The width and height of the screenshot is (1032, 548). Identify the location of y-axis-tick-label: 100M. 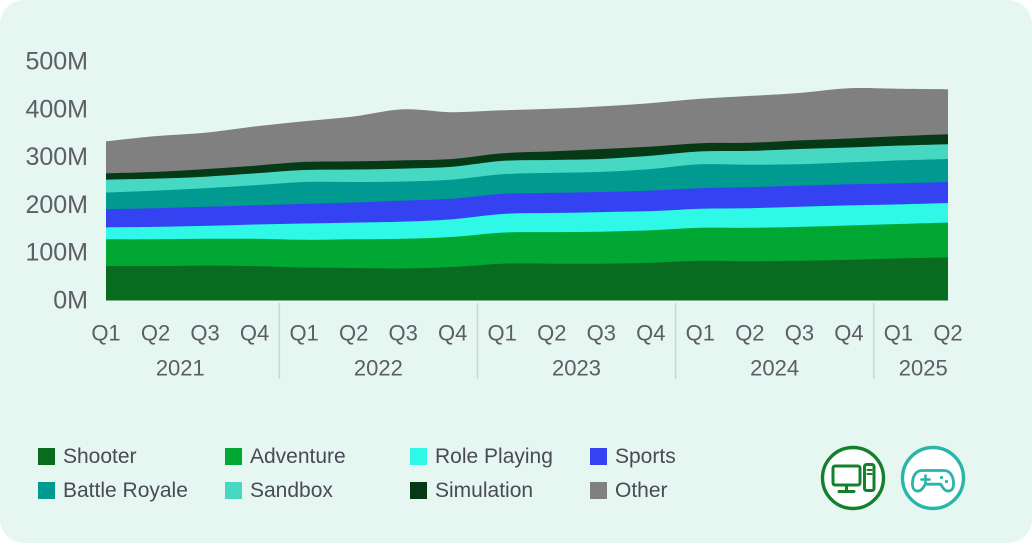
(56, 253).